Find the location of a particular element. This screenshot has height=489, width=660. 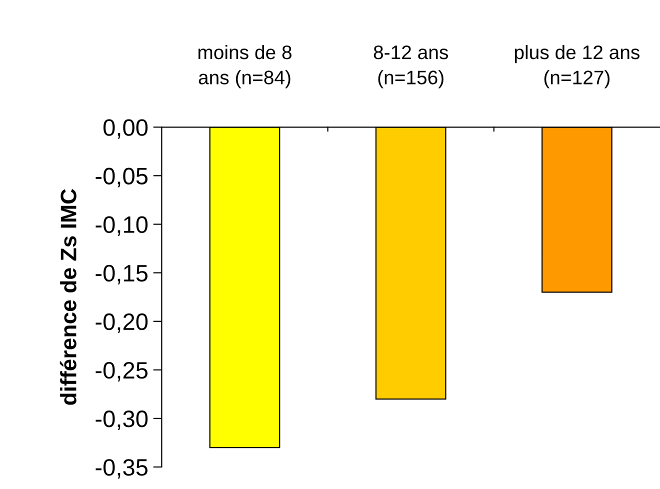

y-axis-title: différence de Zs IMC is located at coordinates (68, 297).